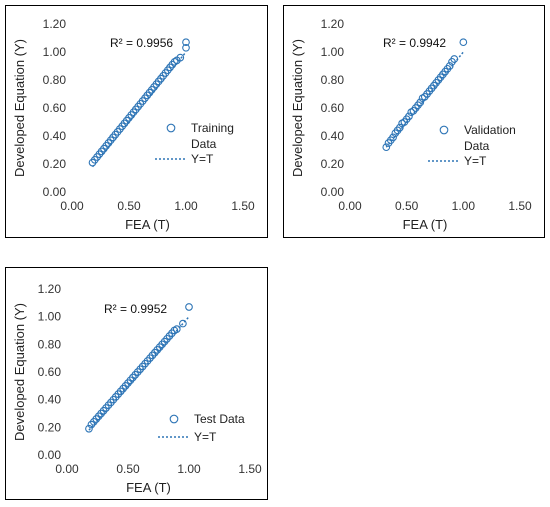 Image resolution: width=550 pixels, height=507 pixels. What do you see at coordinates (490, 138) in the screenshot?
I see `legend-label: Validation Data` at bounding box center [490, 138].